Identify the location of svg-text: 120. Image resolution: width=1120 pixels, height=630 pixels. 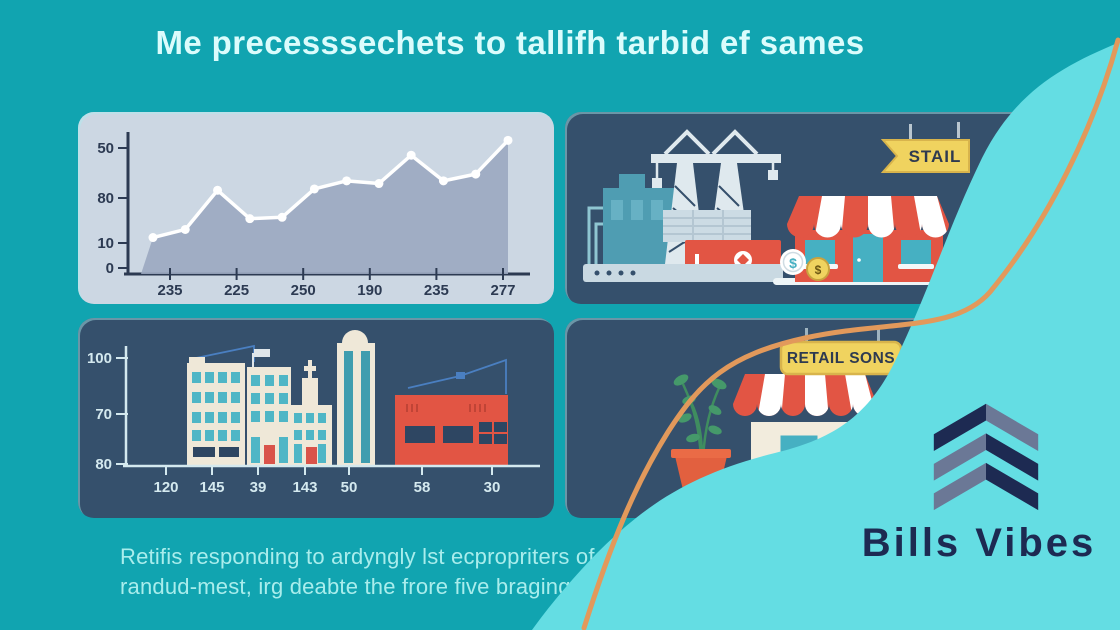
(165, 487).